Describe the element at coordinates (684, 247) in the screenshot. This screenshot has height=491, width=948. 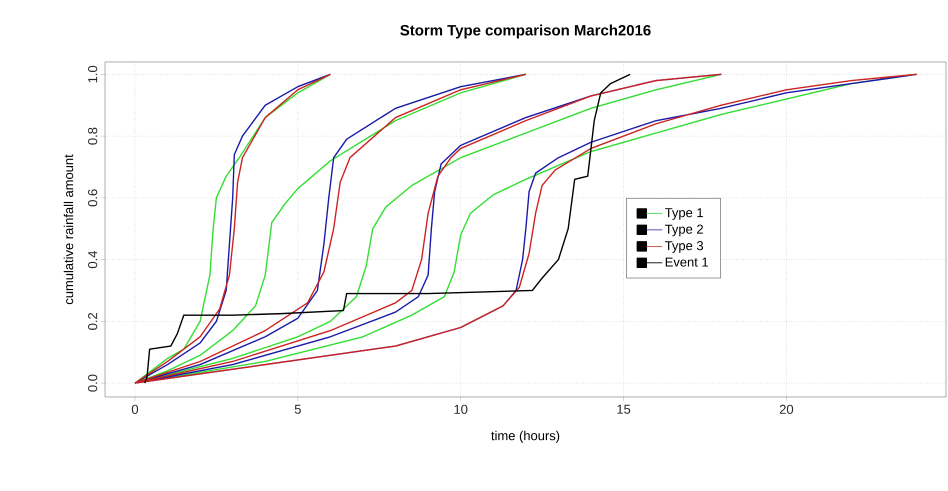
I see `legend-label: Type 3` at that location.